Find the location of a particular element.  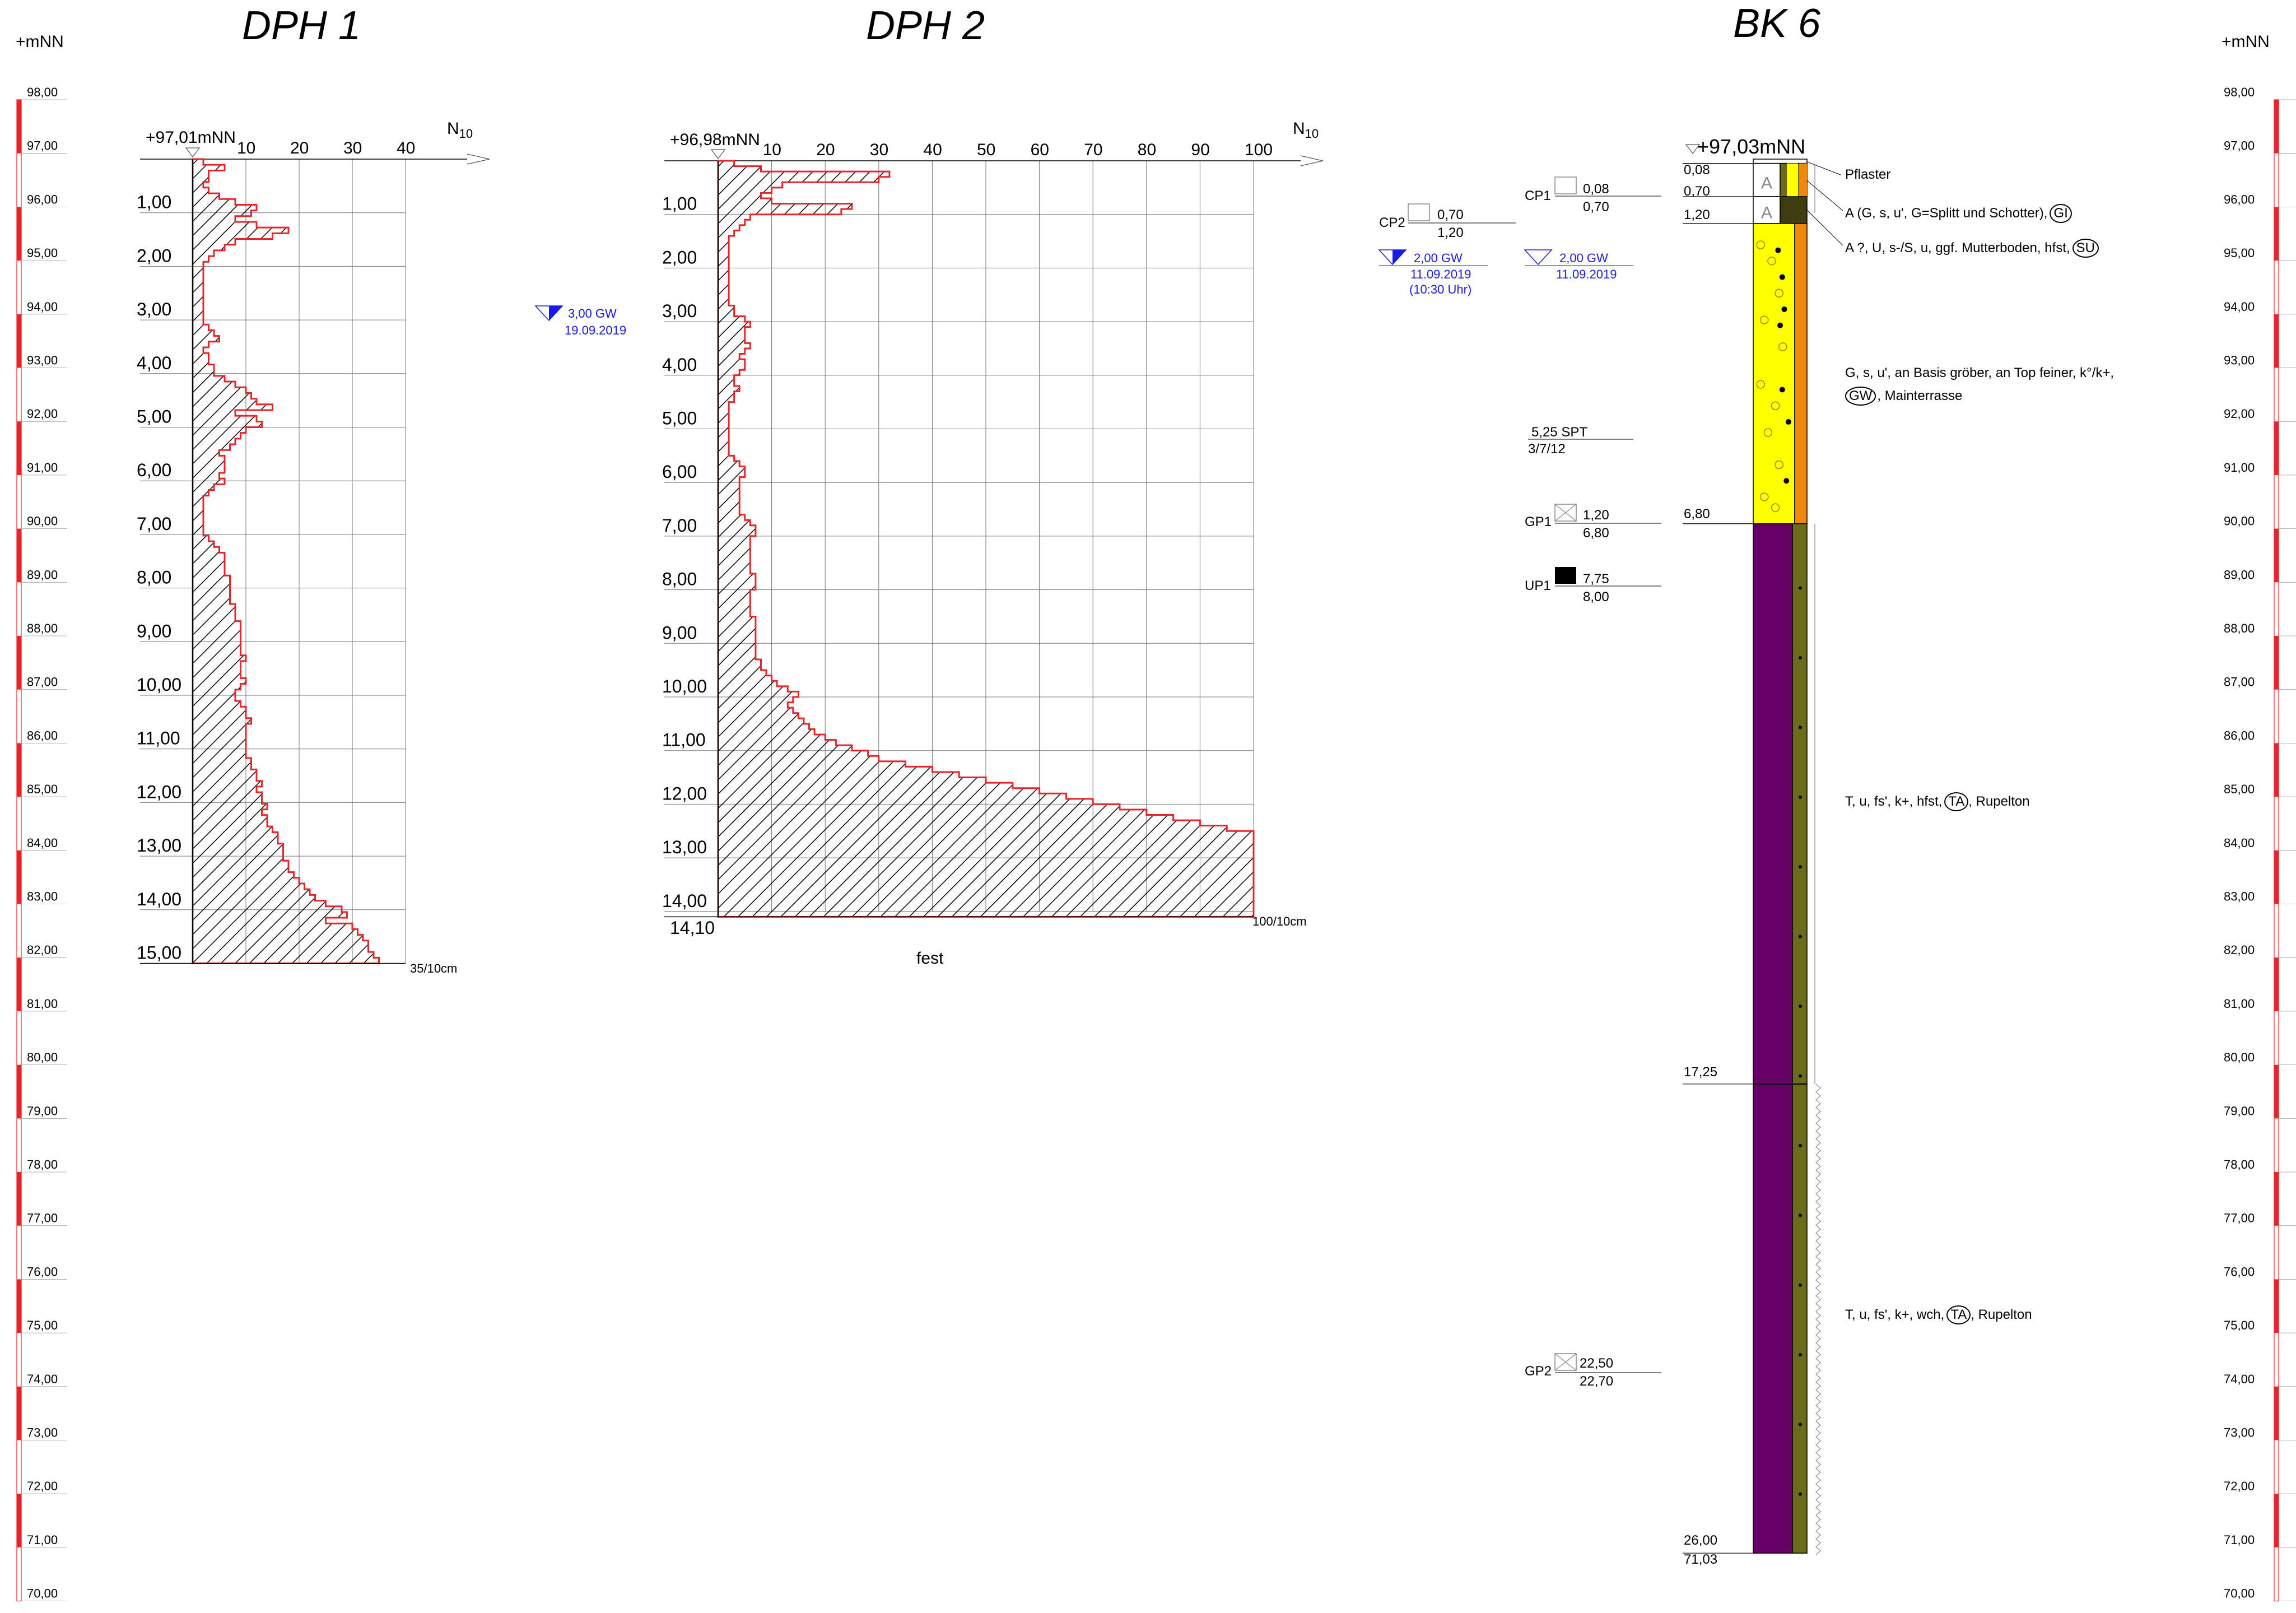

dph2-axis-label: N10 is located at coordinates (1306, 130).